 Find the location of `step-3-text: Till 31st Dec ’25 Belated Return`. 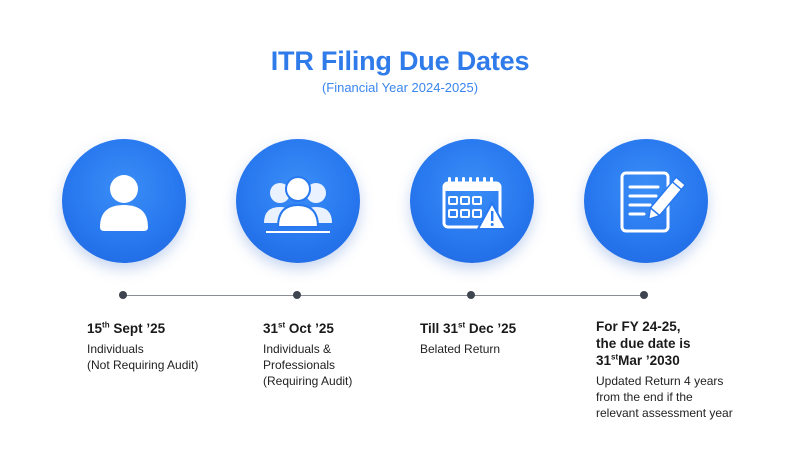

step-3-text: Till 31st Dec ’25 Belated Return is located at coordinates (500, 338).